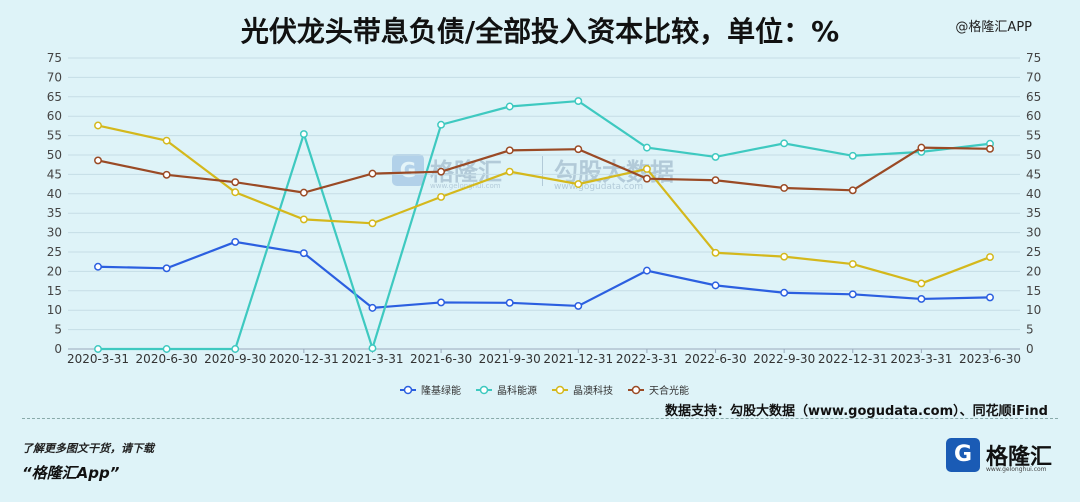 The image size is (1080, 502). What do you see at coordinates (54, 310) in the screenshot?
I see `y-tick-label-left: 10` at bounding box center [54, 310].